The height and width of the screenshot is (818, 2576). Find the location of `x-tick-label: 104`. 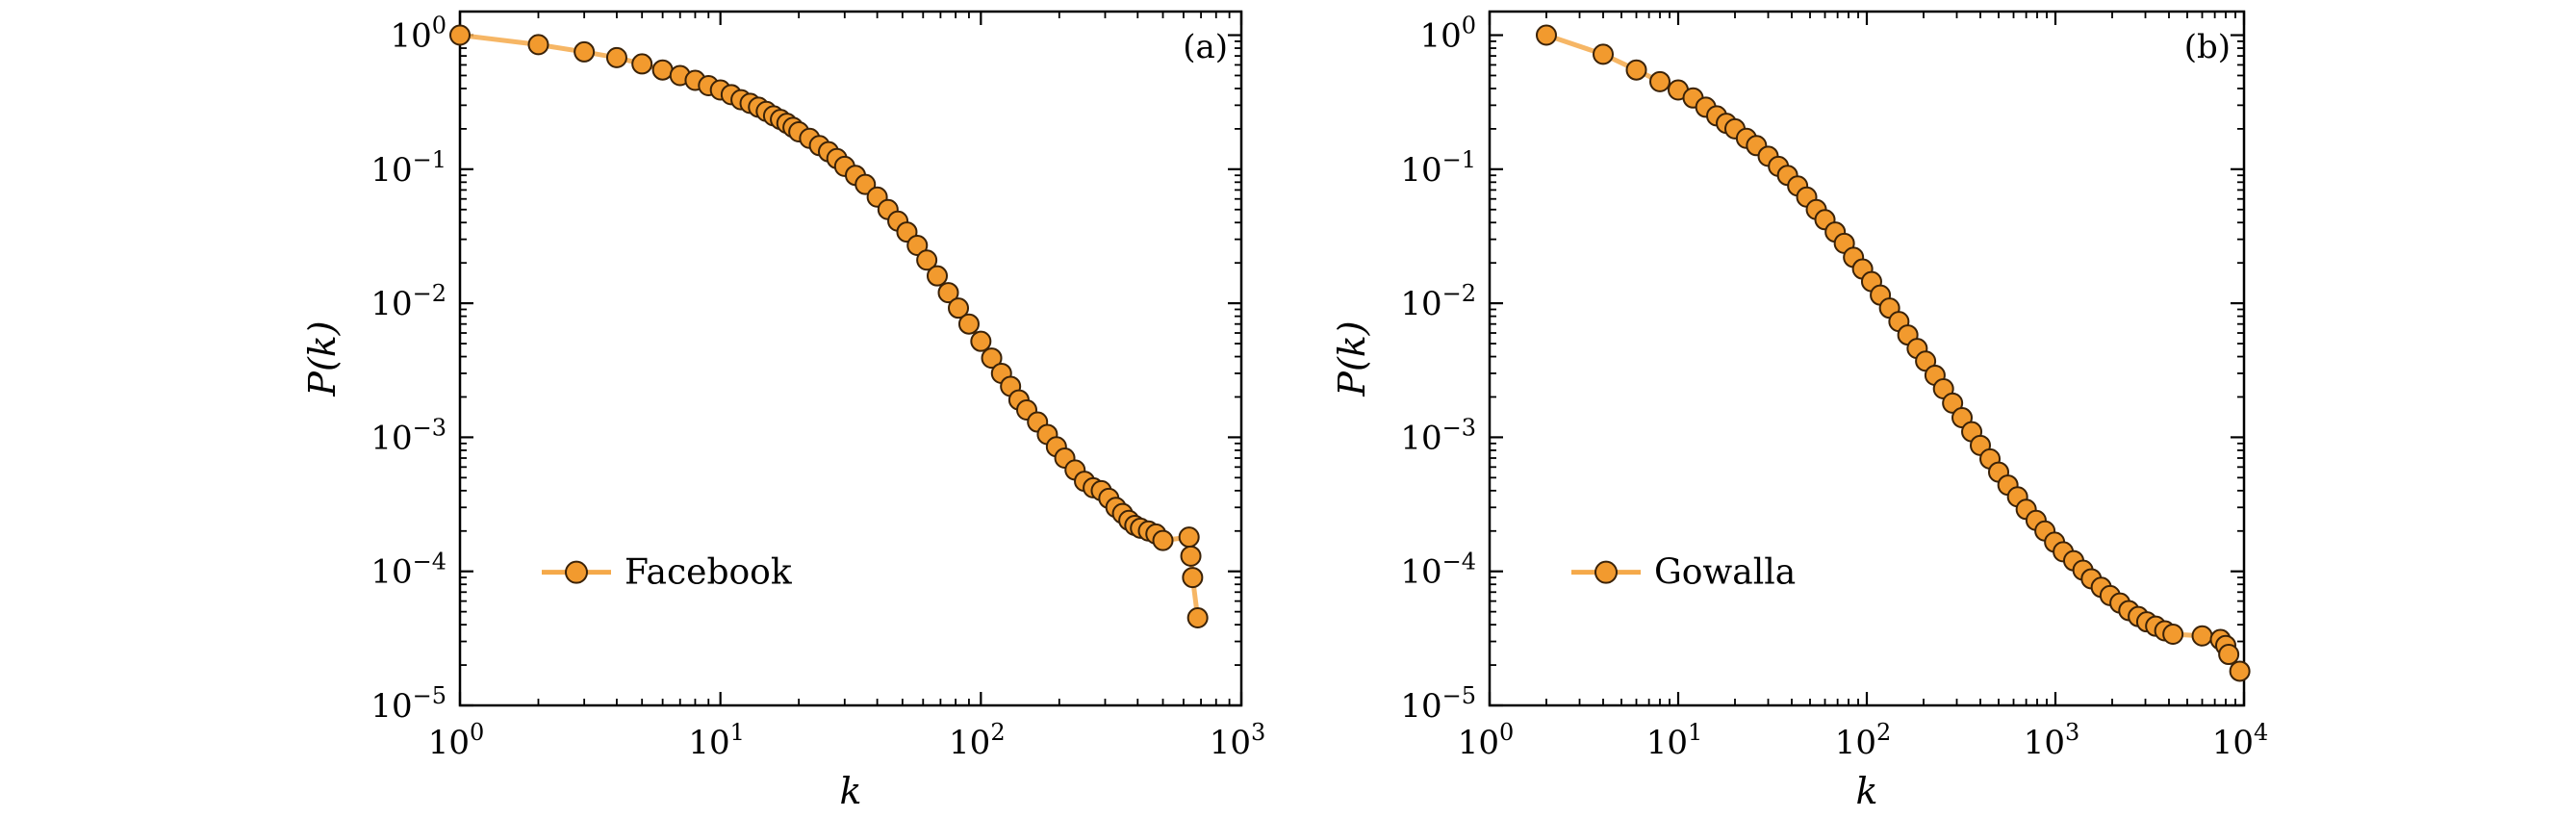

x-tick-label: 104 is located at coordinates (2240, 740).